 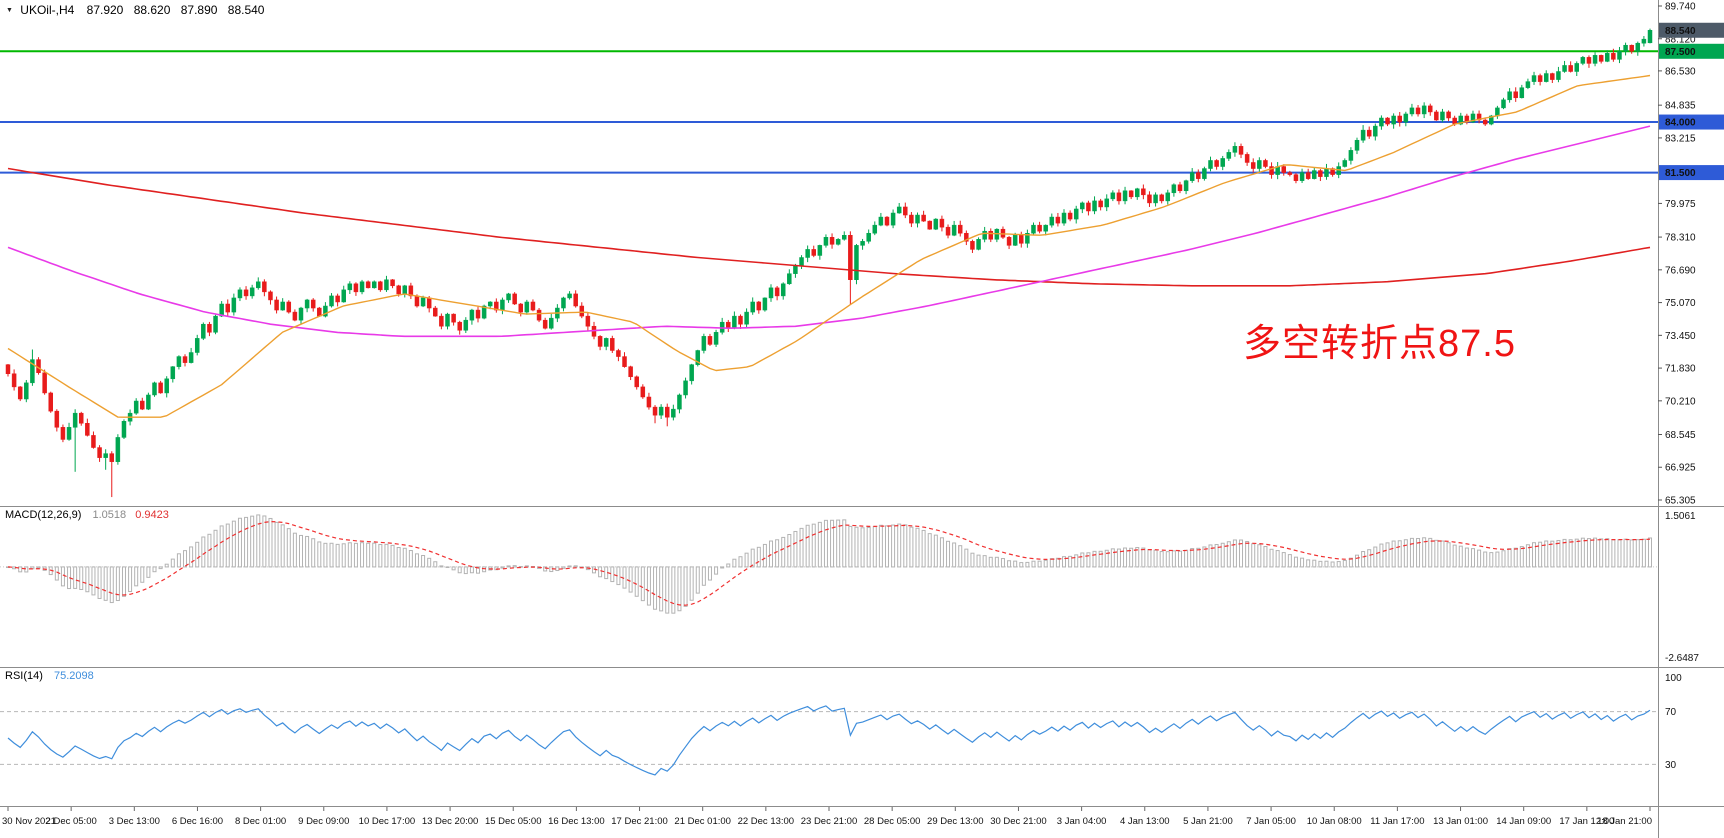 What do you see at coordinates (1680, 31) in the screenshot?
I see `price-badge-label: 88.540` at bounding box center [1680, 31].